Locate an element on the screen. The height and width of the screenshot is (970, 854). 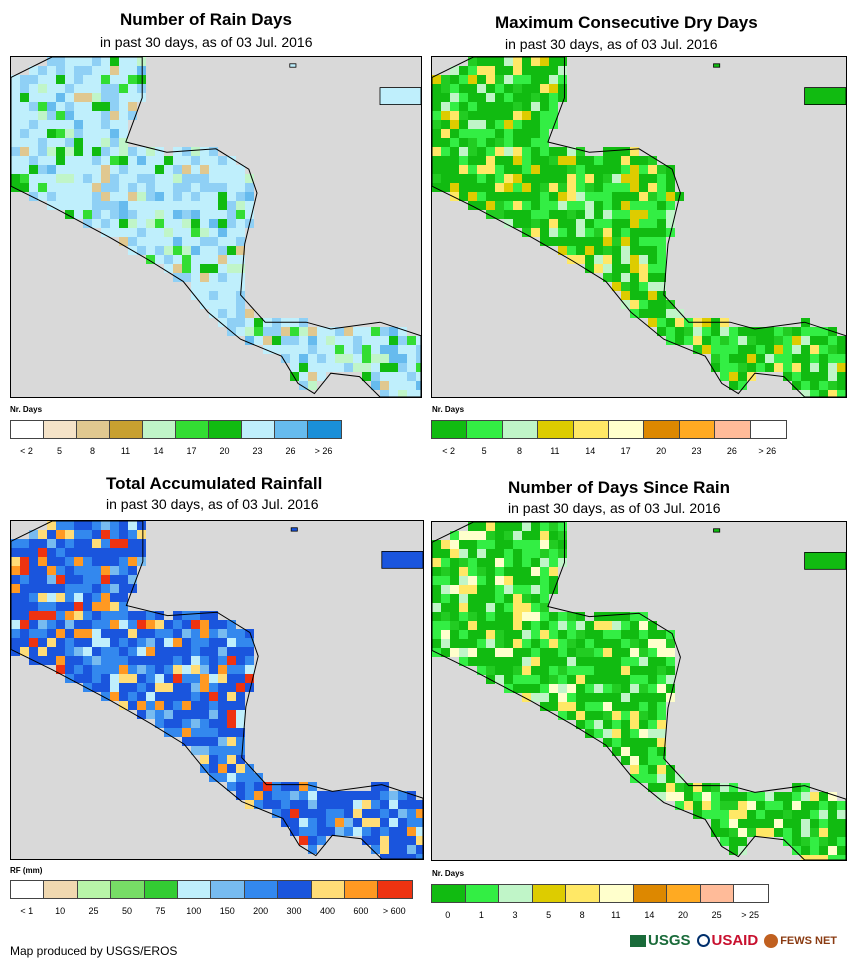
legend-tick-label: 400 is located at coordinates (327, 911).